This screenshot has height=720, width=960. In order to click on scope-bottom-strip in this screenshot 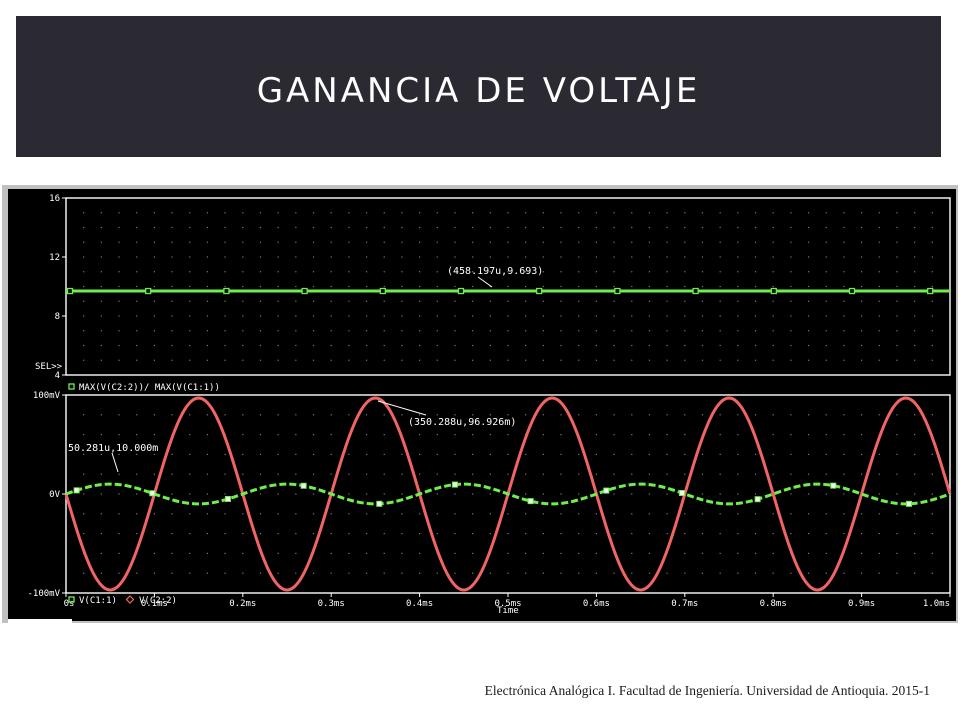, I will do `click(40, 621)`.